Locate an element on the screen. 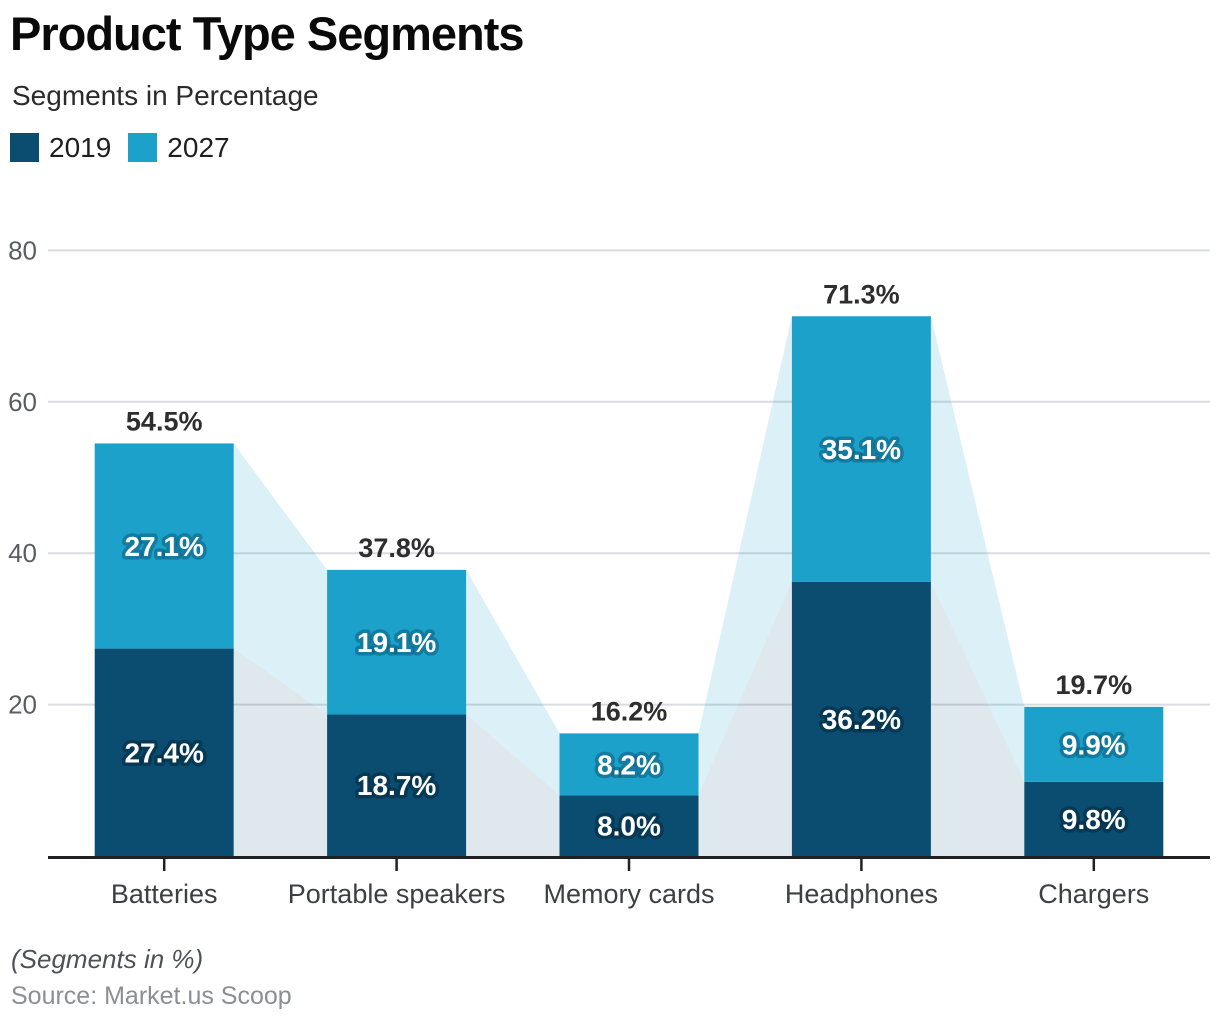 Image resolution: width=1220 pixels, height=1020 pixels. y-axis-label-20: 20 is located at coordinates (22, 705).